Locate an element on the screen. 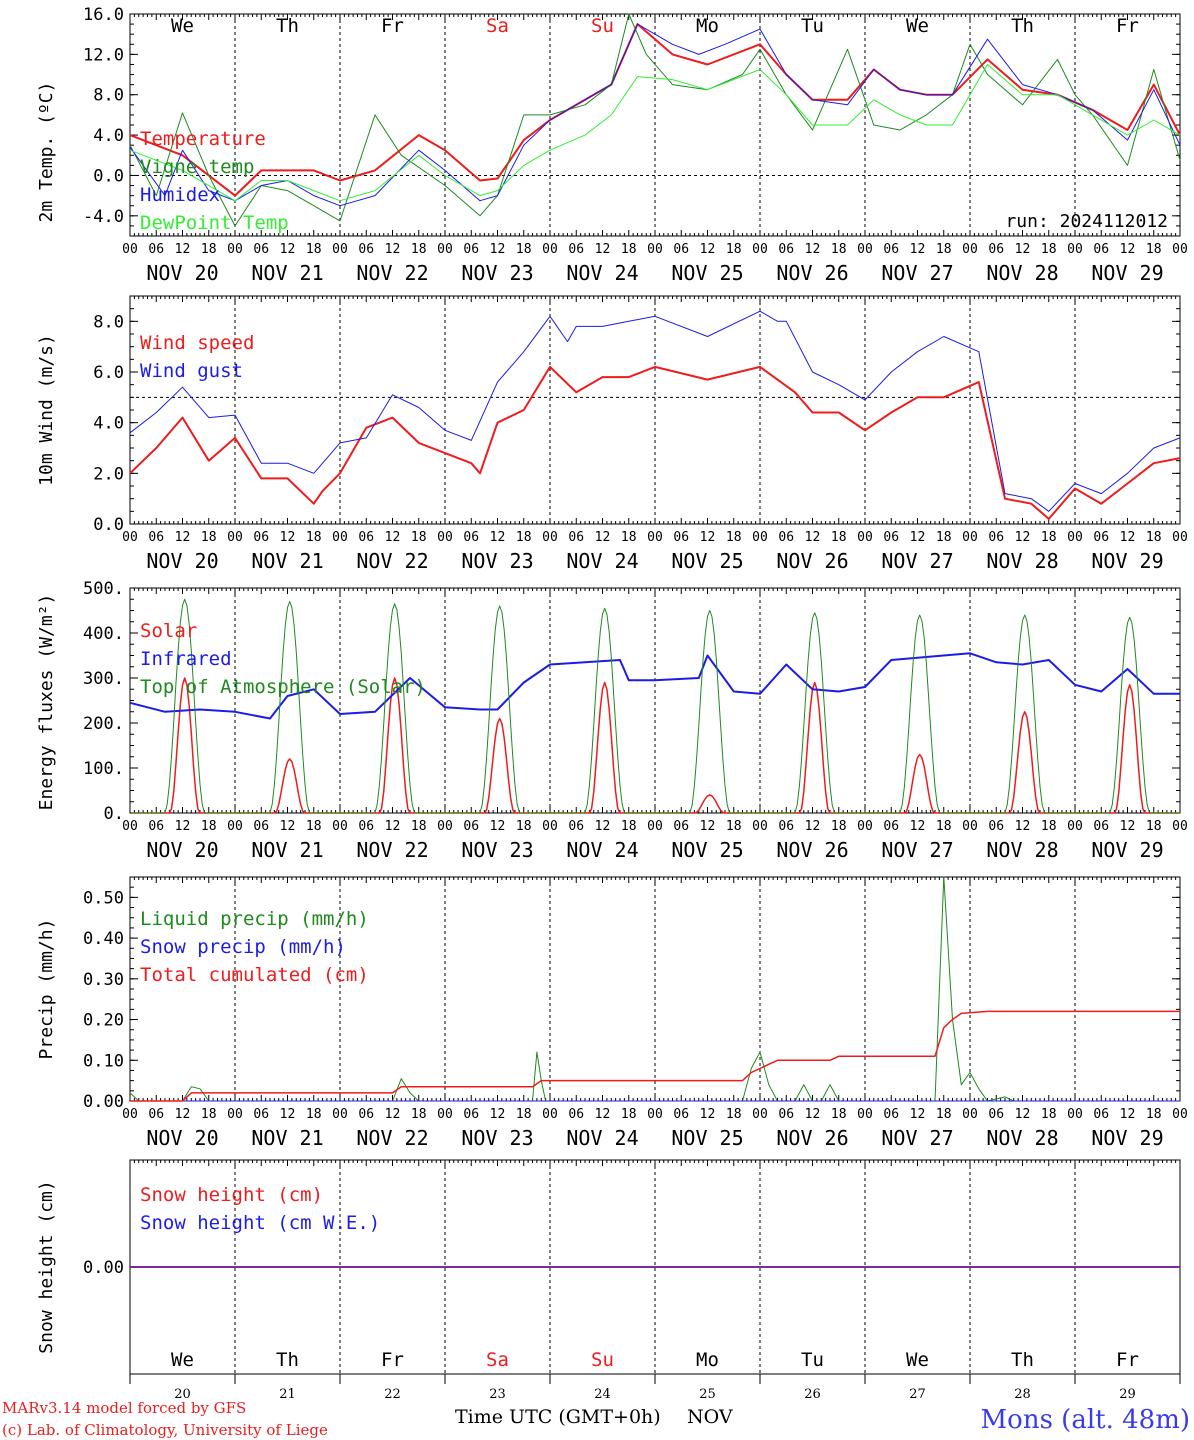  y-axis-label: Snow height (cm) is located at coordinates (46, 1266).